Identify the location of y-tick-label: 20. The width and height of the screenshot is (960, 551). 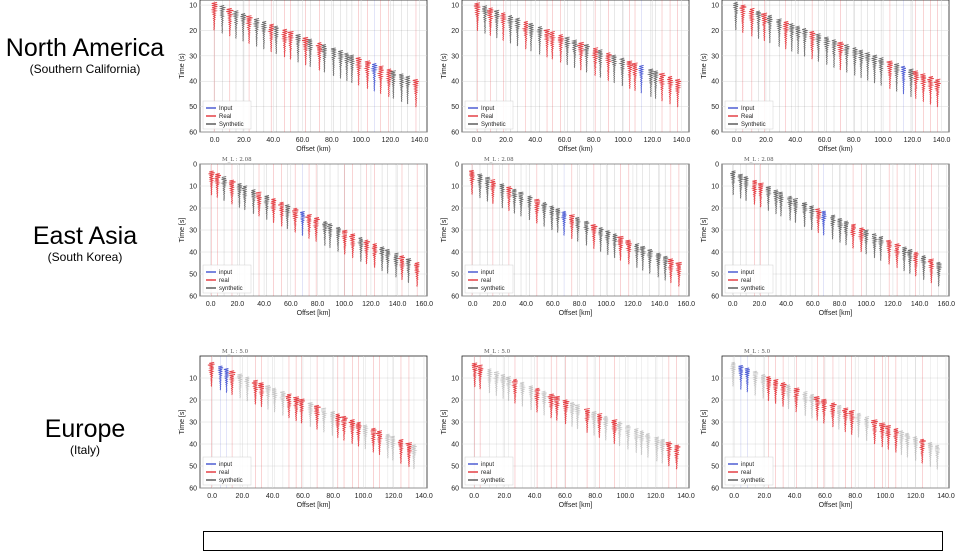
(193, 31).